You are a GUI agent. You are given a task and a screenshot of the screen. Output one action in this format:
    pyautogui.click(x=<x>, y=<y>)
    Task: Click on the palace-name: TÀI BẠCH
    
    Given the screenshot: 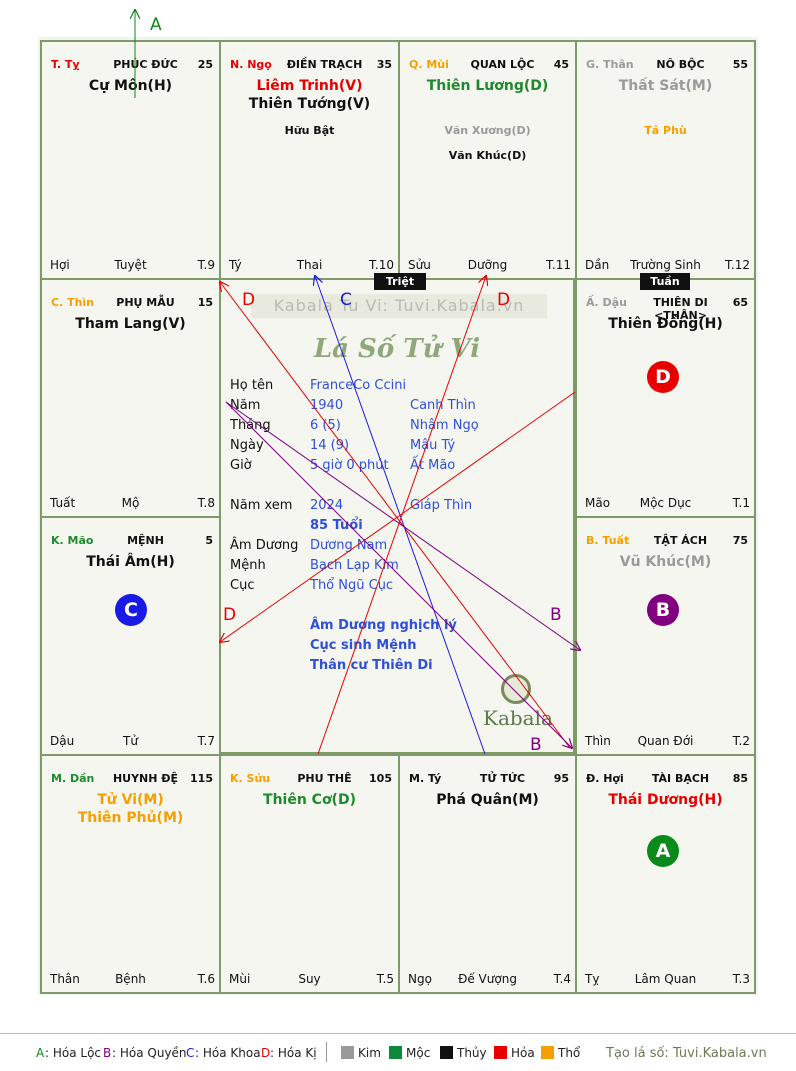 What is the action you would take?
    pyautogui.click(x=680, y=778)
    